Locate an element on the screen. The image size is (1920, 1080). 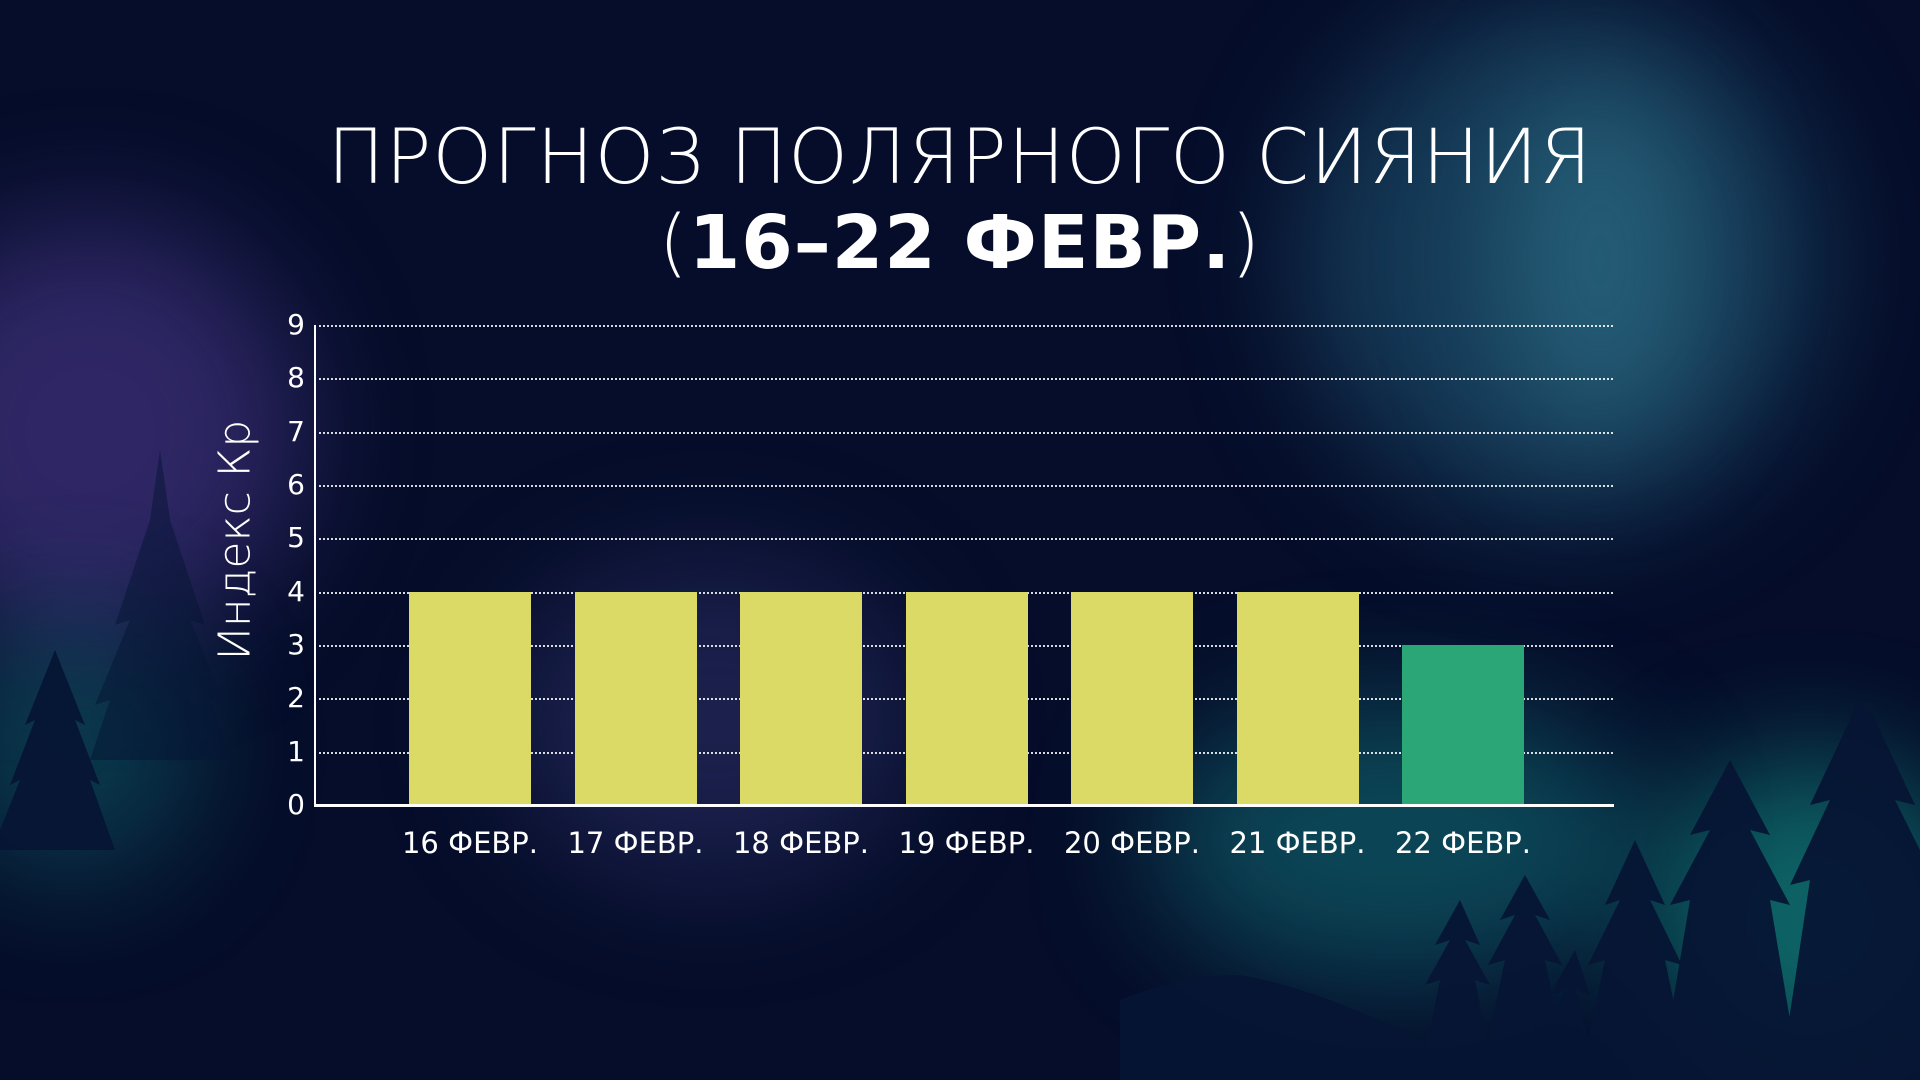
y-tick-label: 0 is located at coordinates (296, 804).